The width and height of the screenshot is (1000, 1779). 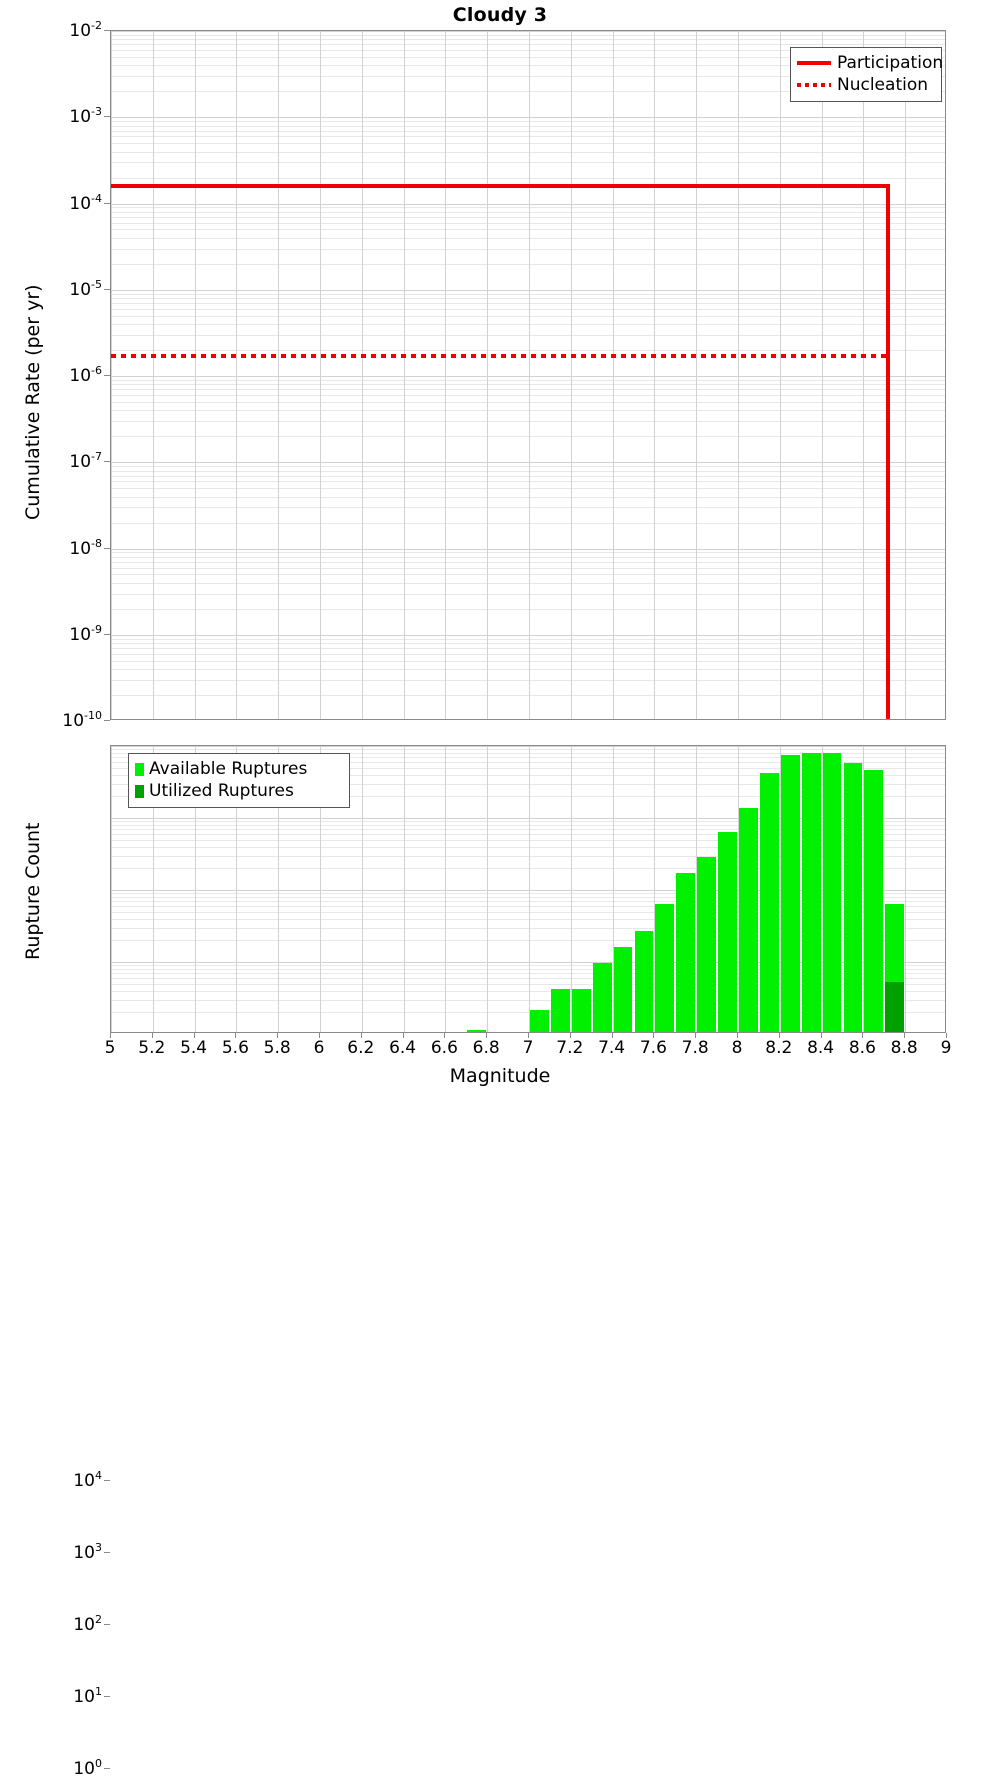 What do you see at coordinates (779, 1048) in the screenshot?
I see `x-tick-label: 8.2` at bounding box center [779, 1048].